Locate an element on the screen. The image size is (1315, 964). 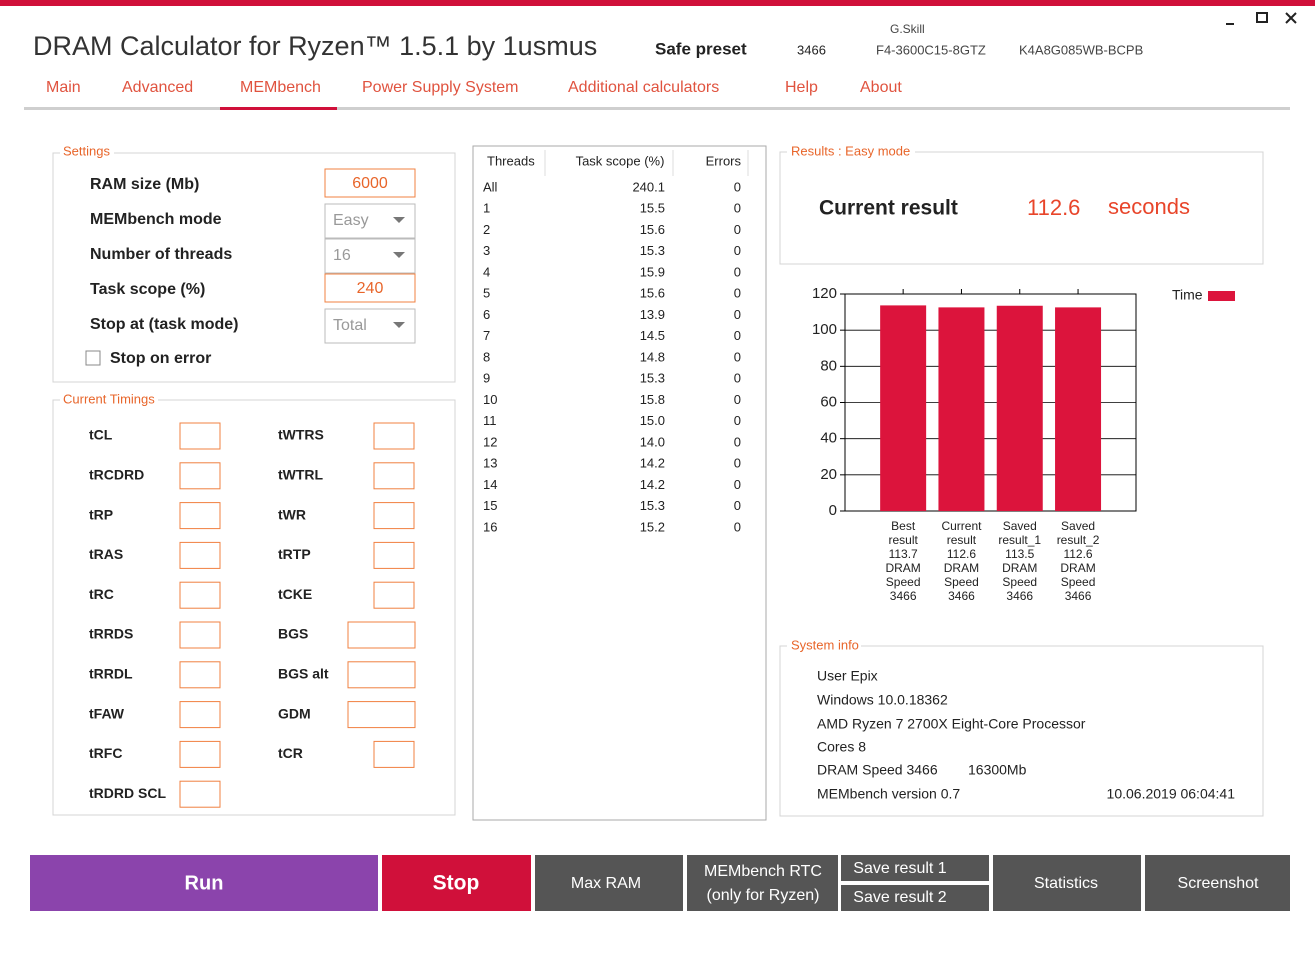
info-line: 16300Mb is located at coordinates (997, 770).